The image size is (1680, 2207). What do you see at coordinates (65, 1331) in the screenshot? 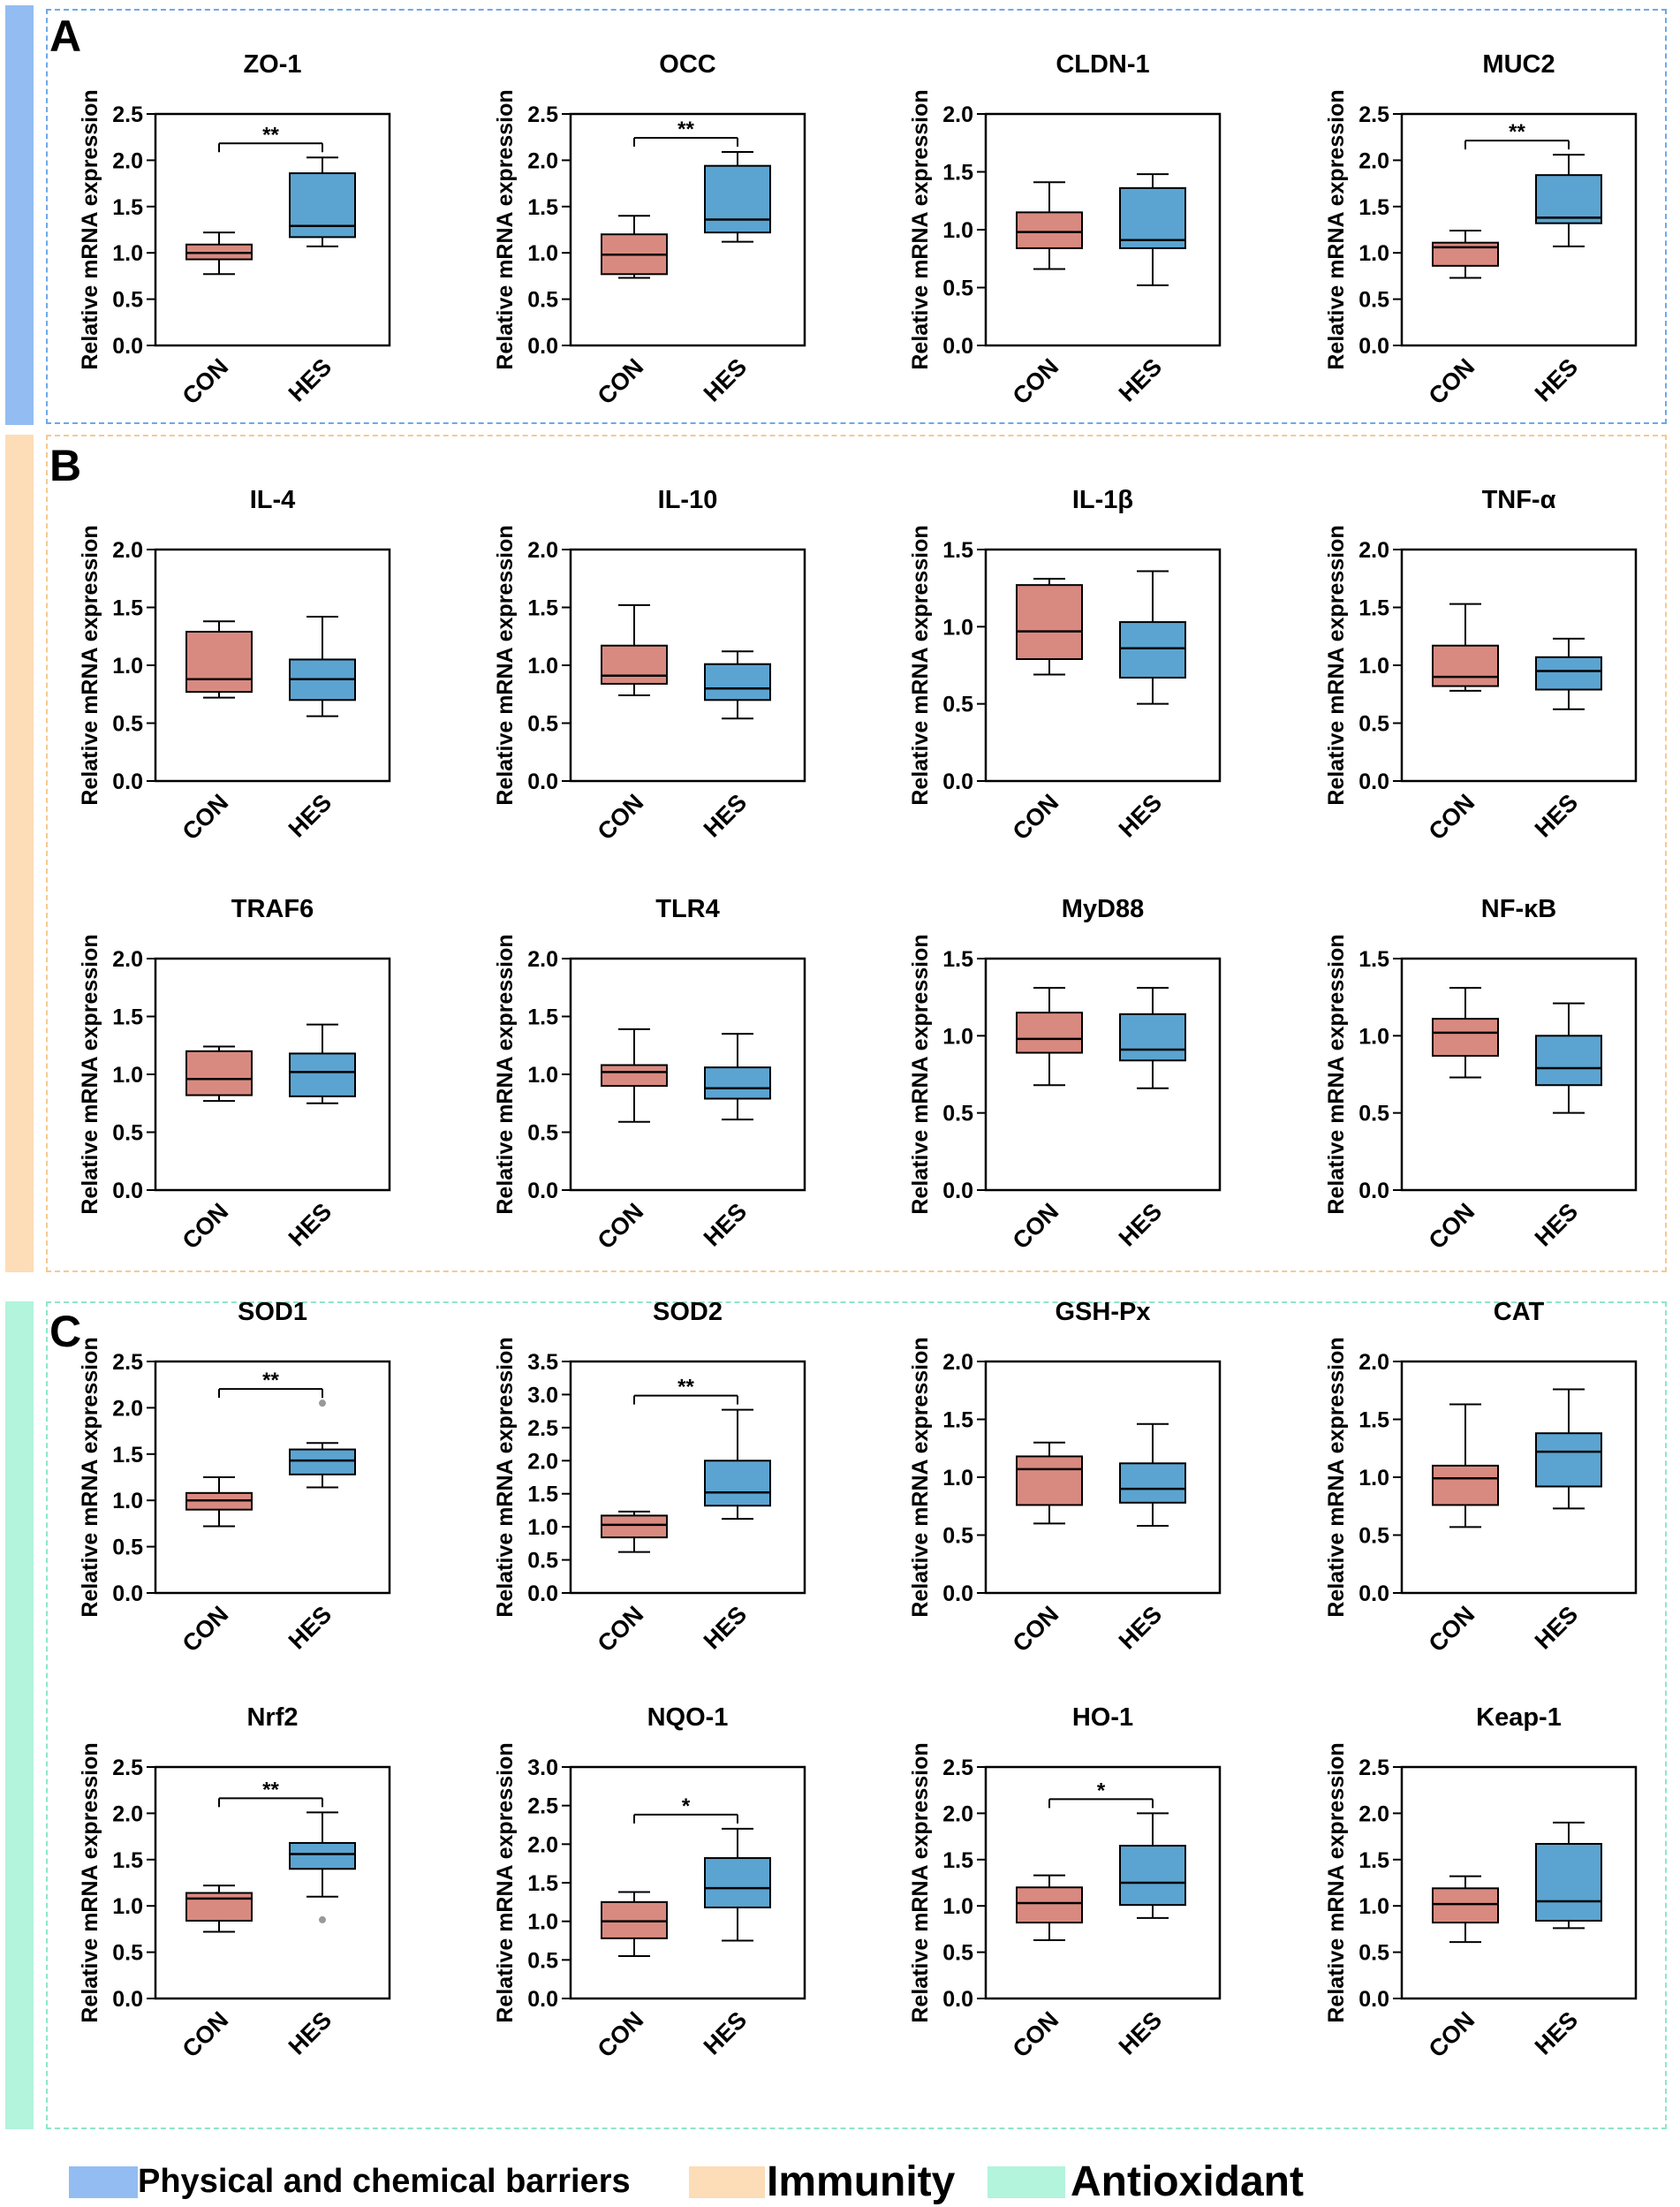
I see `panel-c-letter: C` at bounding box center [65, 1331].